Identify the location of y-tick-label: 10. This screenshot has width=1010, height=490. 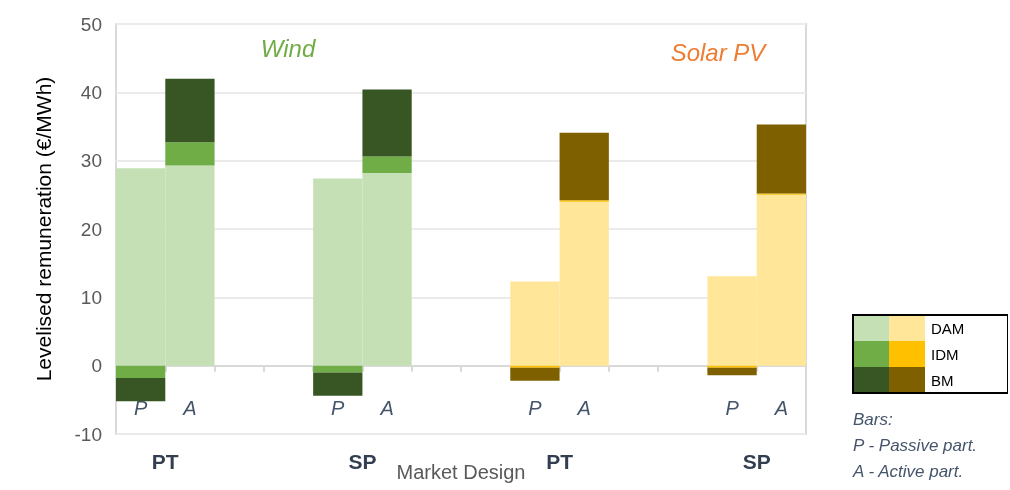
(91, 297).